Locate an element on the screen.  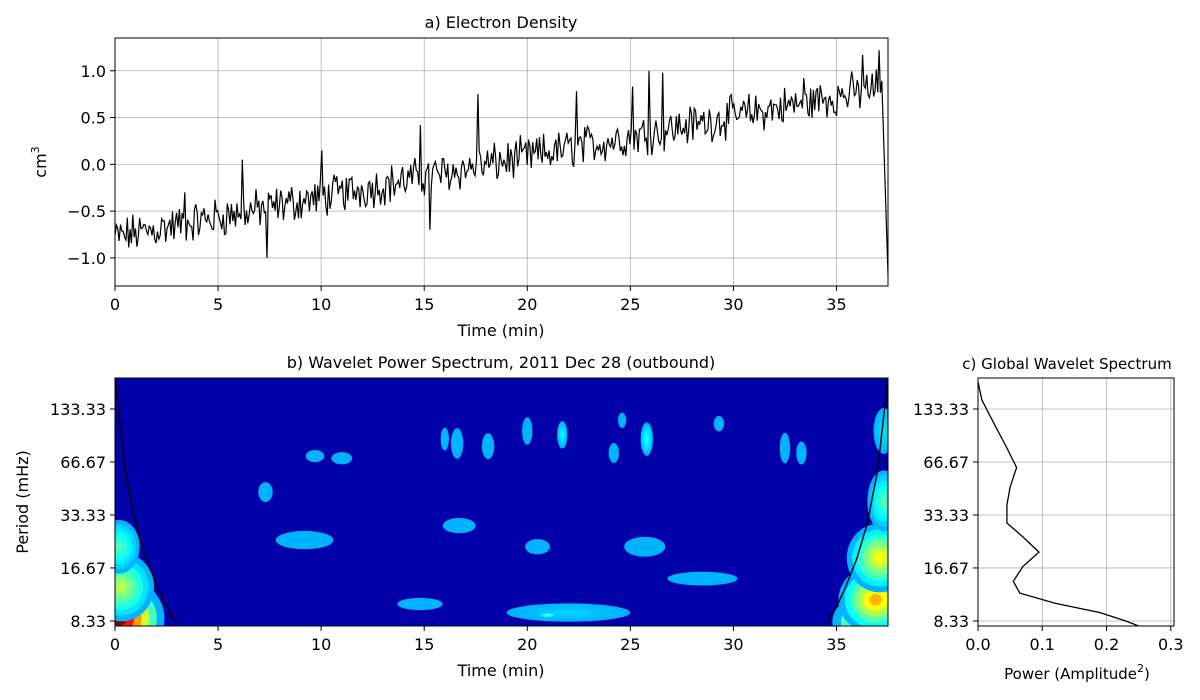
wavelet-y-label: Period (mHz) is located at coordinates (22, 501).